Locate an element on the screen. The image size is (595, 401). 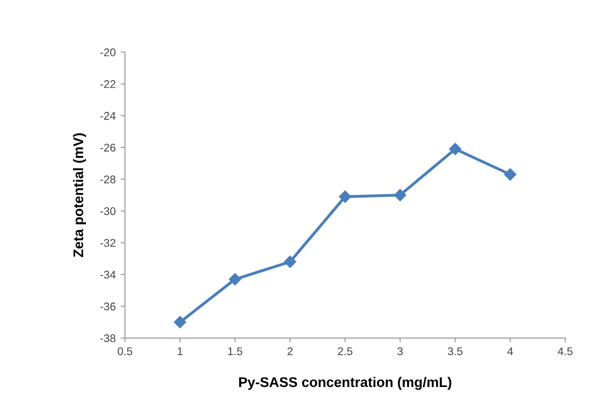
x-tick-label: 3 is located at coordinates (400, 351).